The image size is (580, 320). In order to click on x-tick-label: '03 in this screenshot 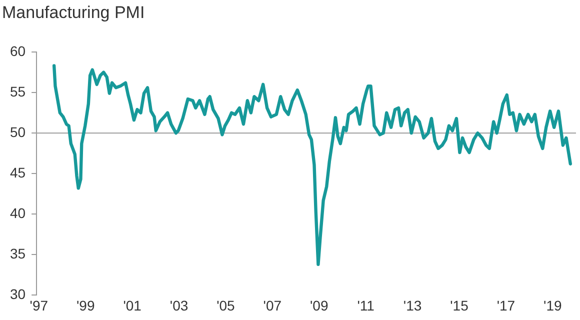, I will do `click(179, 305)`.